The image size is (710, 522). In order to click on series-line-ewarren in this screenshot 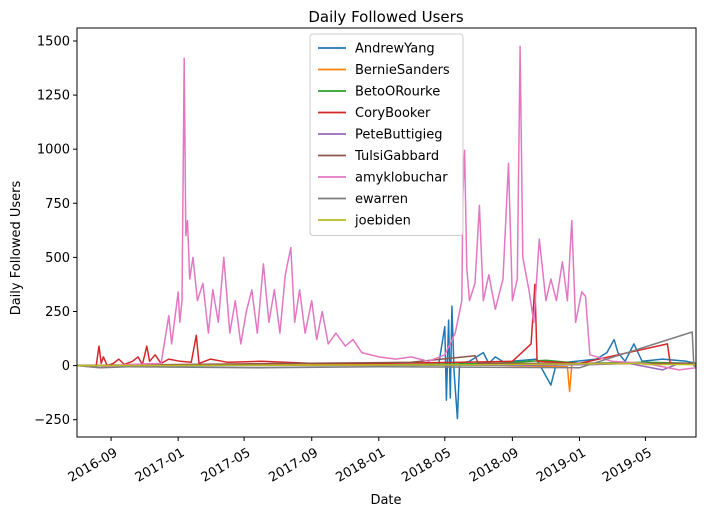, I will do `click(386, 350)`.